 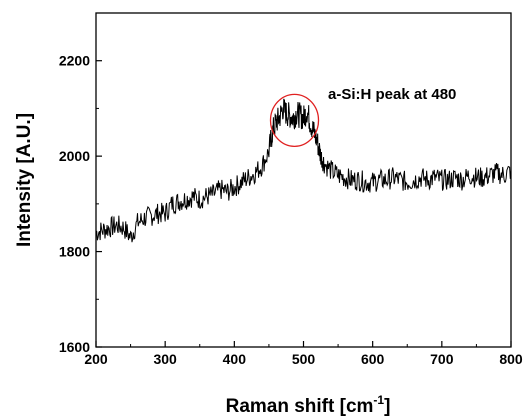 What do you see at coordinates (378, 400) in the screenshot?
I see `x-axis-title-sup: -1` at bounding box center [378, 400].